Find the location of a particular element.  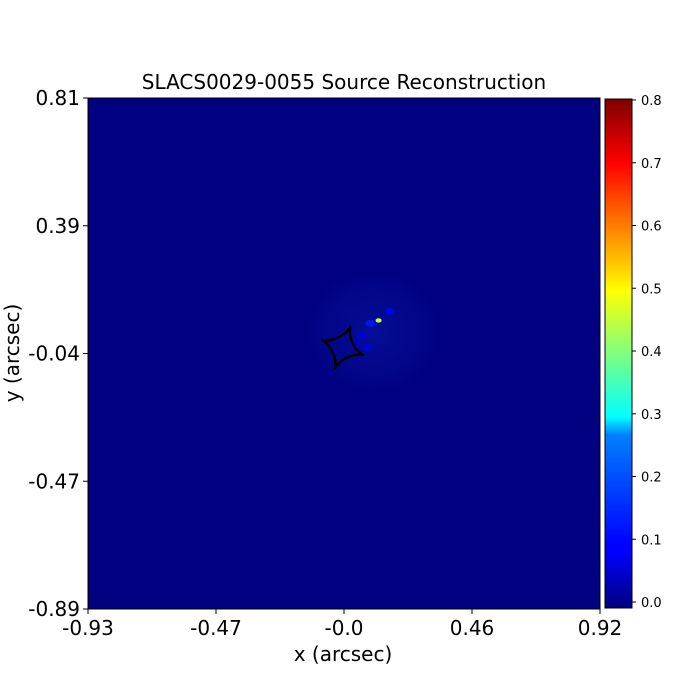

colorbar-tick-label: 0.8 is located at coordinates (651, 101).